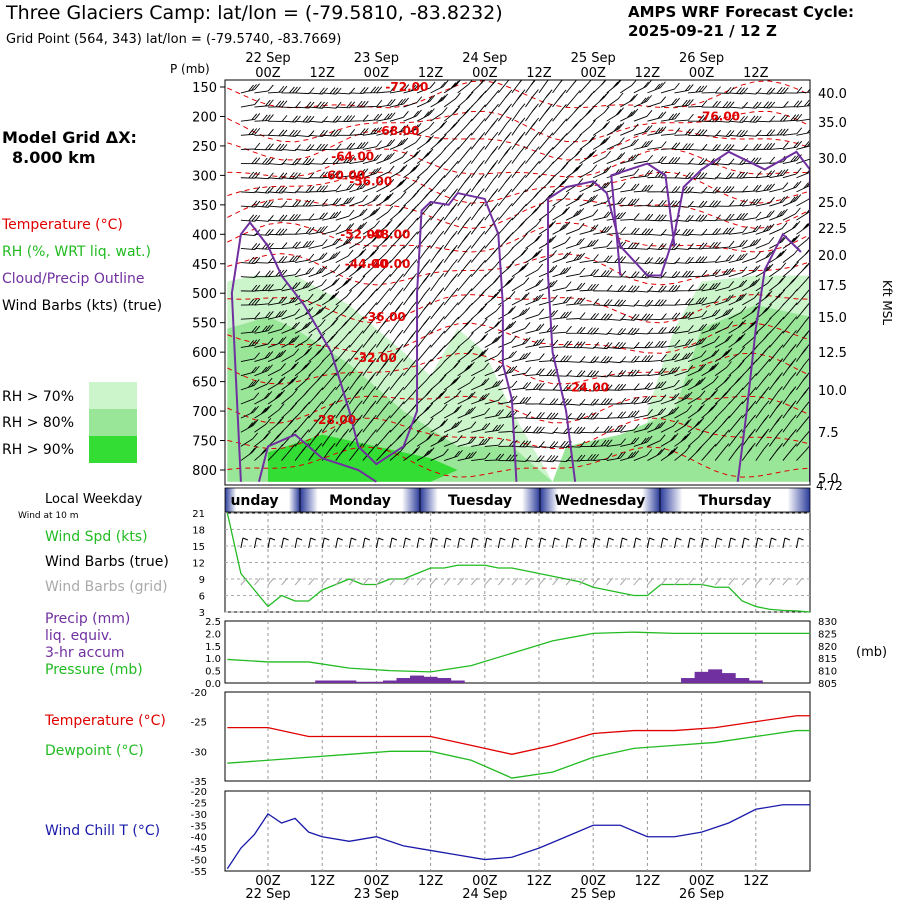  I want to click on time-tick-label-top: 12Z, so click(539, 73).